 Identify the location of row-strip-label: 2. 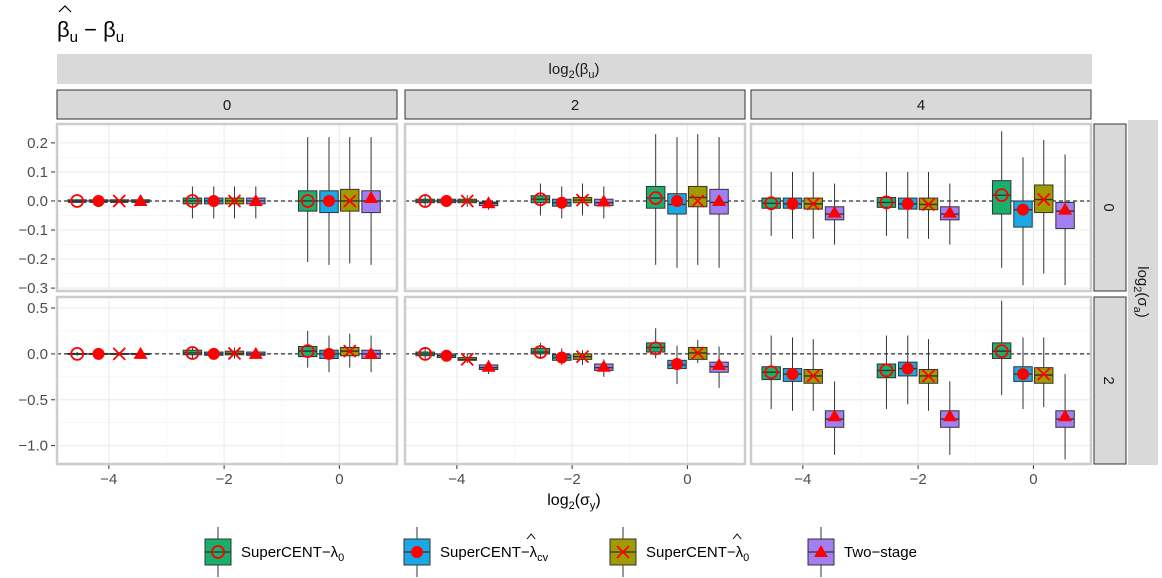
(1108, 380).